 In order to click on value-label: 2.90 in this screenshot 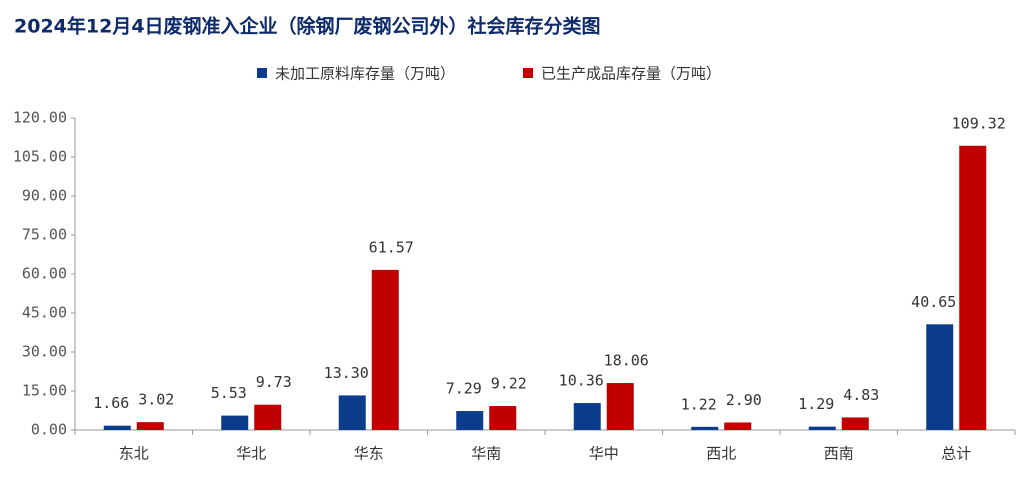, I will do `click(744, 400)`.